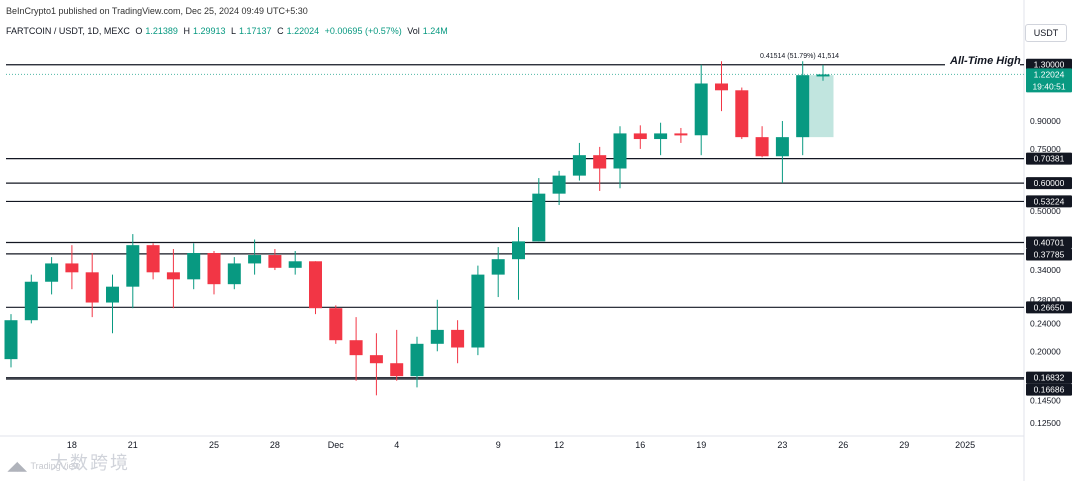 The image size is (1080, 481). What do you see at coordinates (1045, 423) in the screenshot?
I see `y-tick-label: 0.12500` at bounding box center [1045, 423].